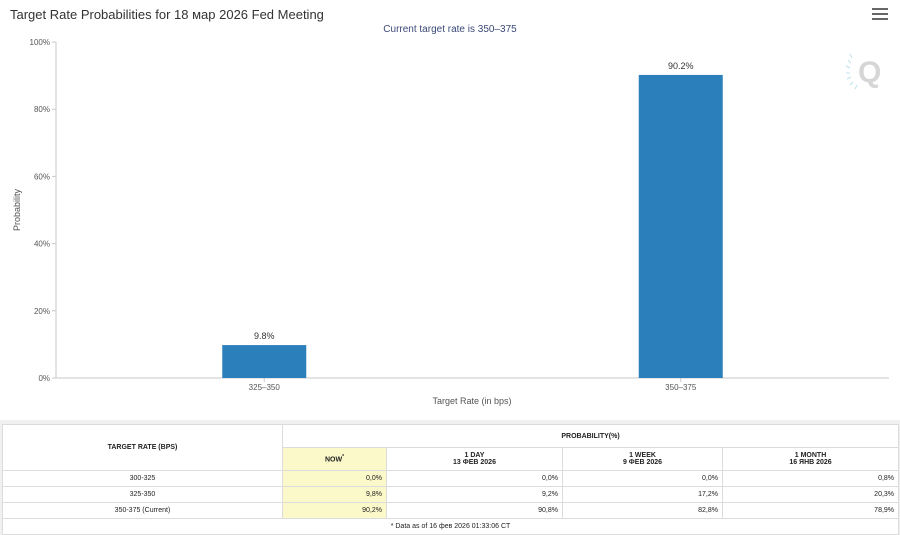 This screenshot has width=900, height=535. Describe the element at coordinates (474, 510) in the screenshot. I see `day-cell: 90,8%` at that location.